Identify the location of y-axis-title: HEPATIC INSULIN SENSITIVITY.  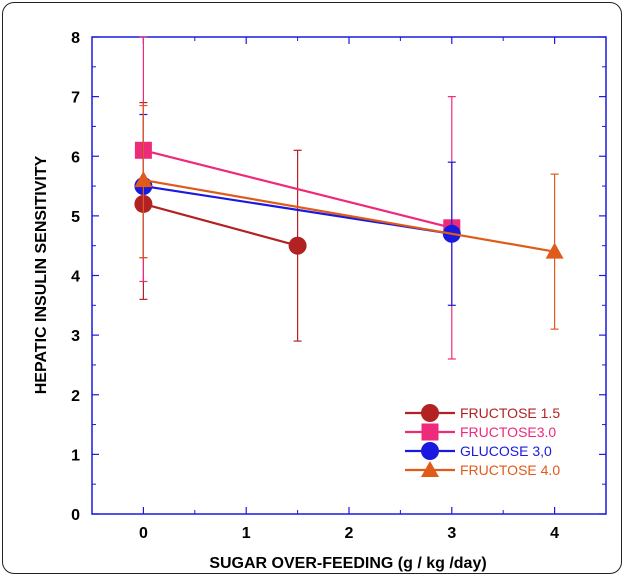
(41, 274).